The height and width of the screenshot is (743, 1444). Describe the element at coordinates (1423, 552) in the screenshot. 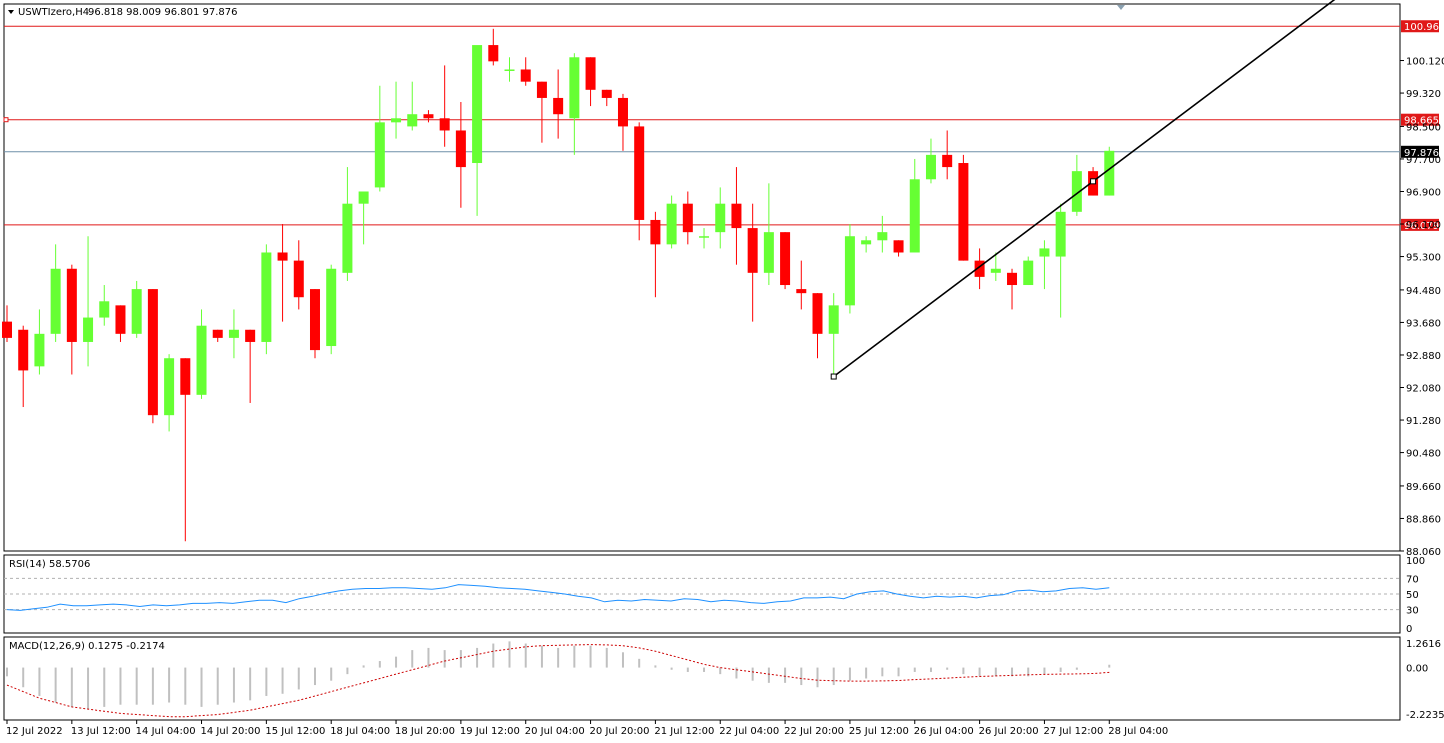

I see `price-tick-label: 88.060` at that location.